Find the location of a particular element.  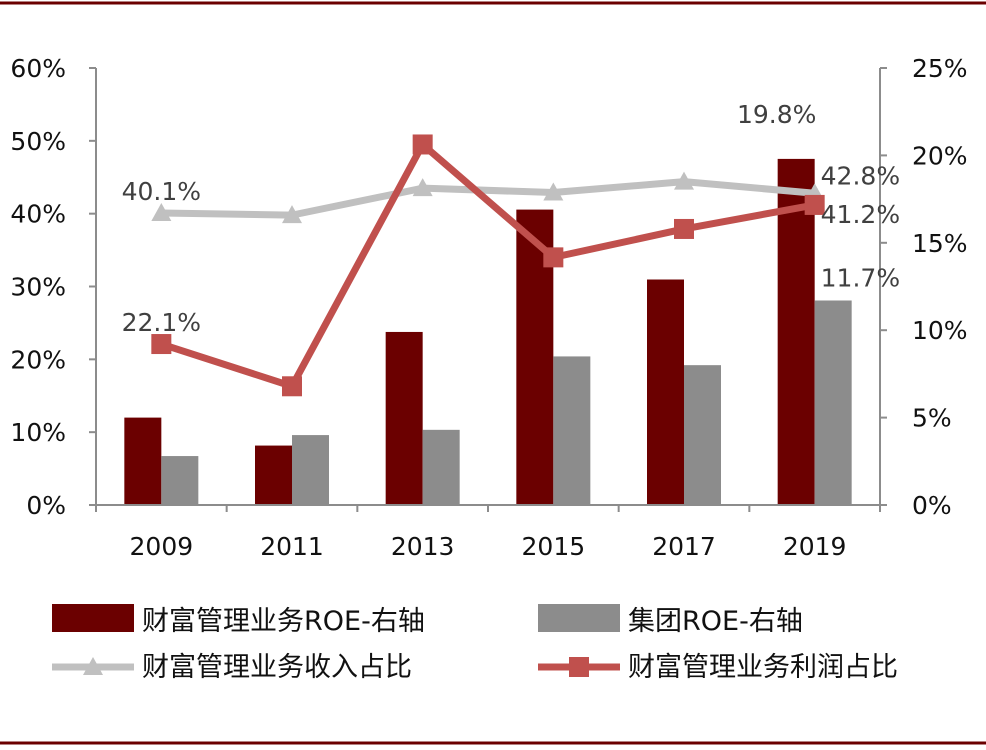

x-tick-label: 2017 is located at coordinates (684, 546).